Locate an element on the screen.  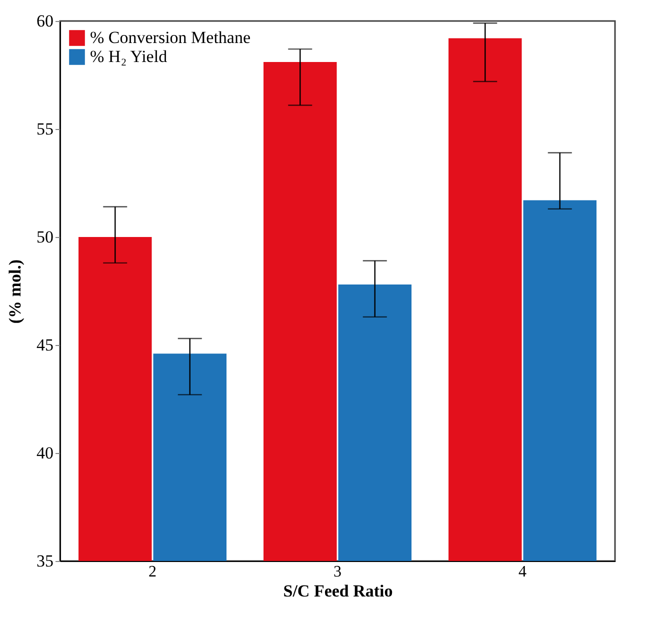
x-tick-label: 4 is located at coordinates (522, 572).